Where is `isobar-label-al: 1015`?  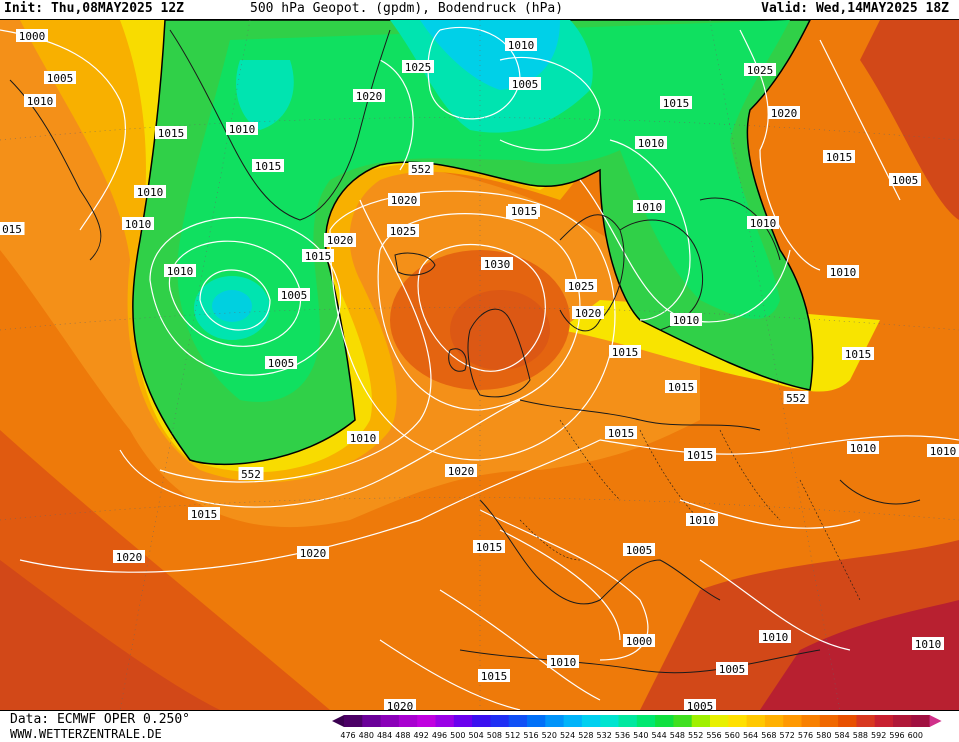 isobar-label-al: 1015 is located at coordinates (625, 352).